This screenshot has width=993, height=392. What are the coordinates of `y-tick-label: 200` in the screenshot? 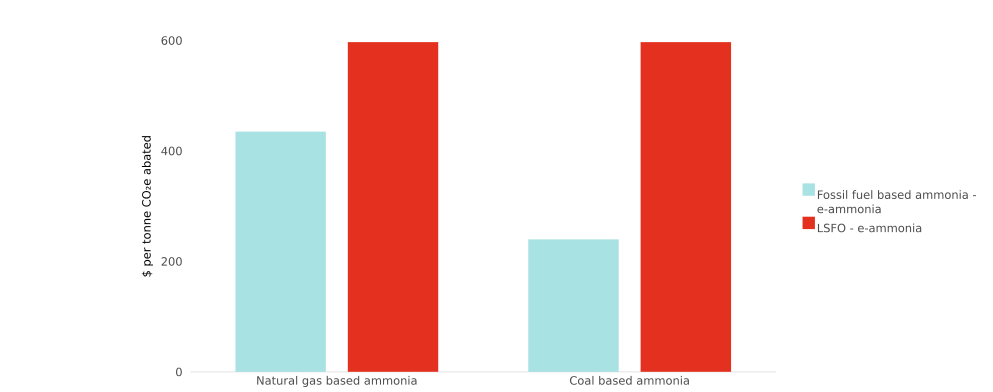 It's located at (172, 261).